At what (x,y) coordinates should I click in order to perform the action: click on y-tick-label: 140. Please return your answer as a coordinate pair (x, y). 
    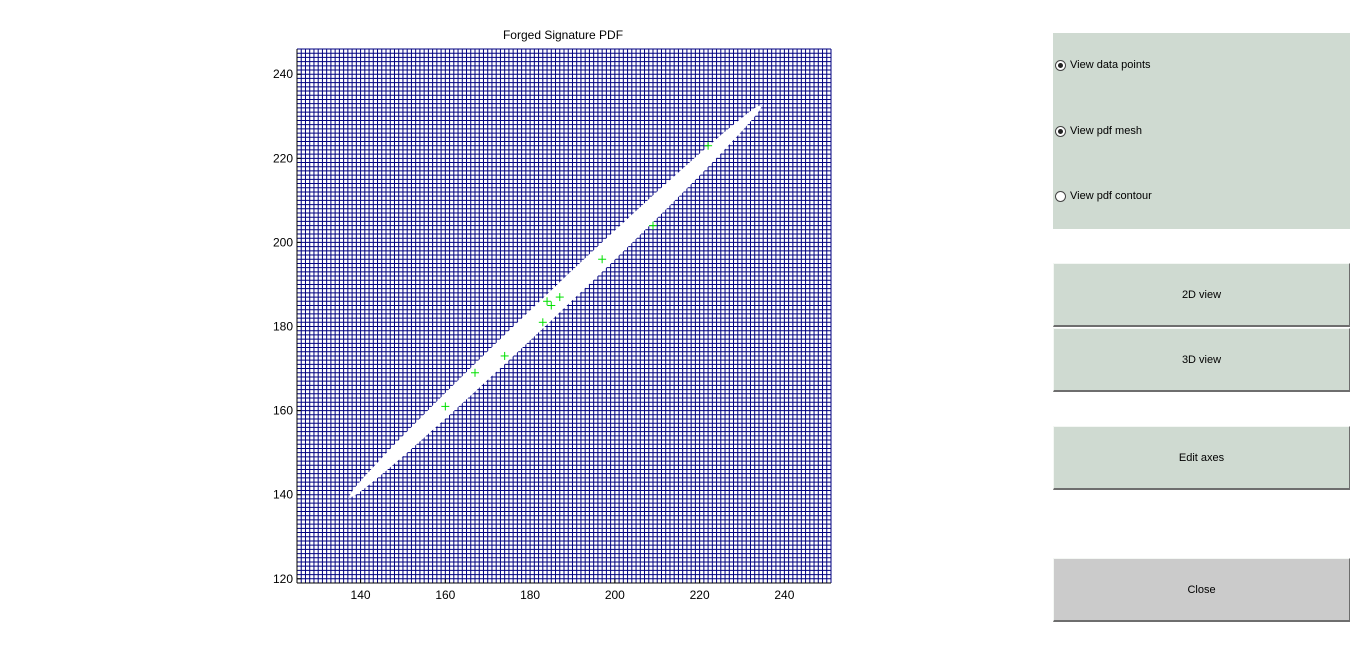
    Looking at the image, I should click on (283, 495).